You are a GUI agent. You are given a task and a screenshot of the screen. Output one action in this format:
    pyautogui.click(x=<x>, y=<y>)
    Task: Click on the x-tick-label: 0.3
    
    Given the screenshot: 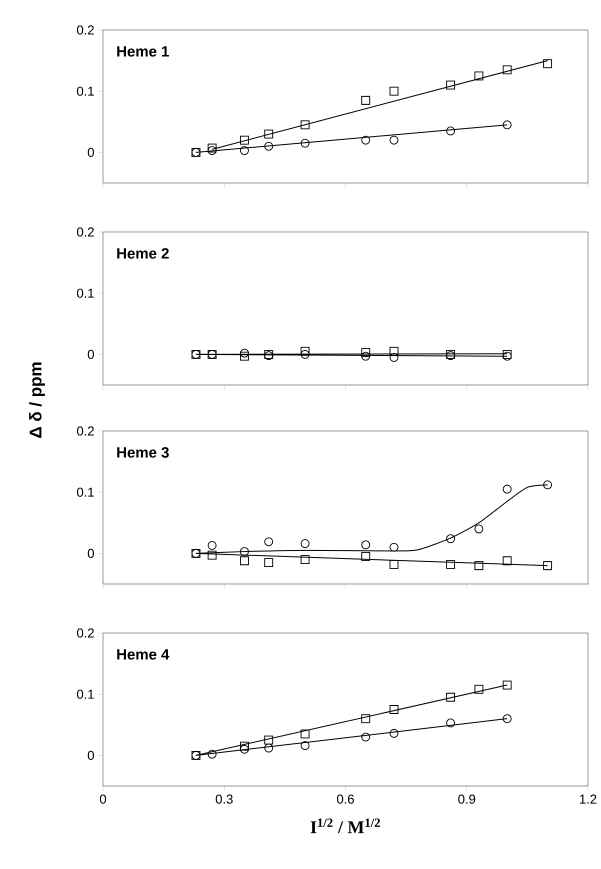 What is the action you would take?
    pyautogui.click(x=224, y=799)
    